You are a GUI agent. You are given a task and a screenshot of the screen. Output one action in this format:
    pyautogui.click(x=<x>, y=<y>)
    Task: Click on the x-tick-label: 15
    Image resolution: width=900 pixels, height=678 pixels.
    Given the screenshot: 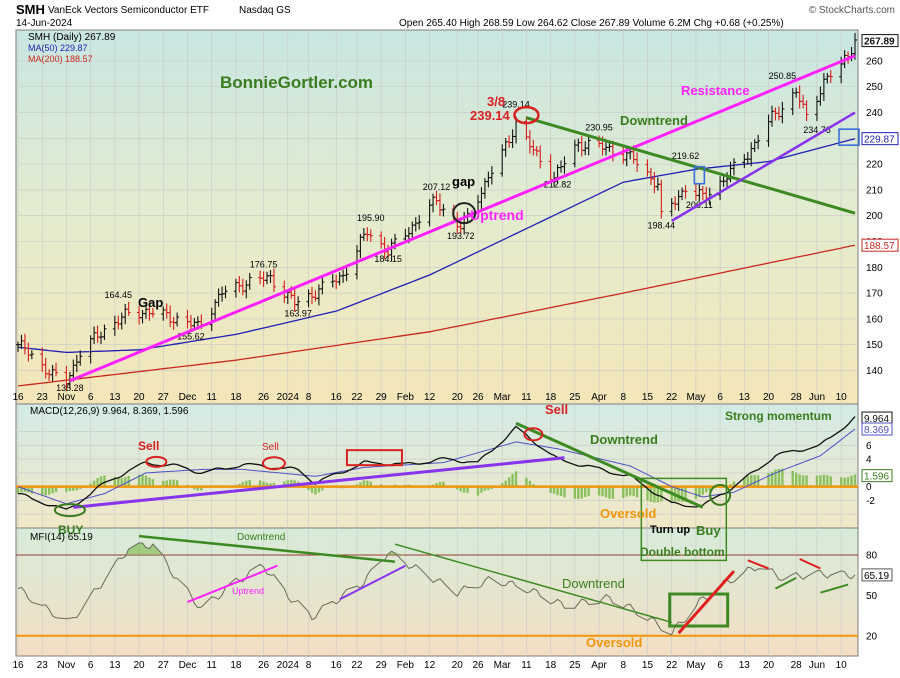 What is the action you would take?
    pyautogui.click(x=648, y=665)
    